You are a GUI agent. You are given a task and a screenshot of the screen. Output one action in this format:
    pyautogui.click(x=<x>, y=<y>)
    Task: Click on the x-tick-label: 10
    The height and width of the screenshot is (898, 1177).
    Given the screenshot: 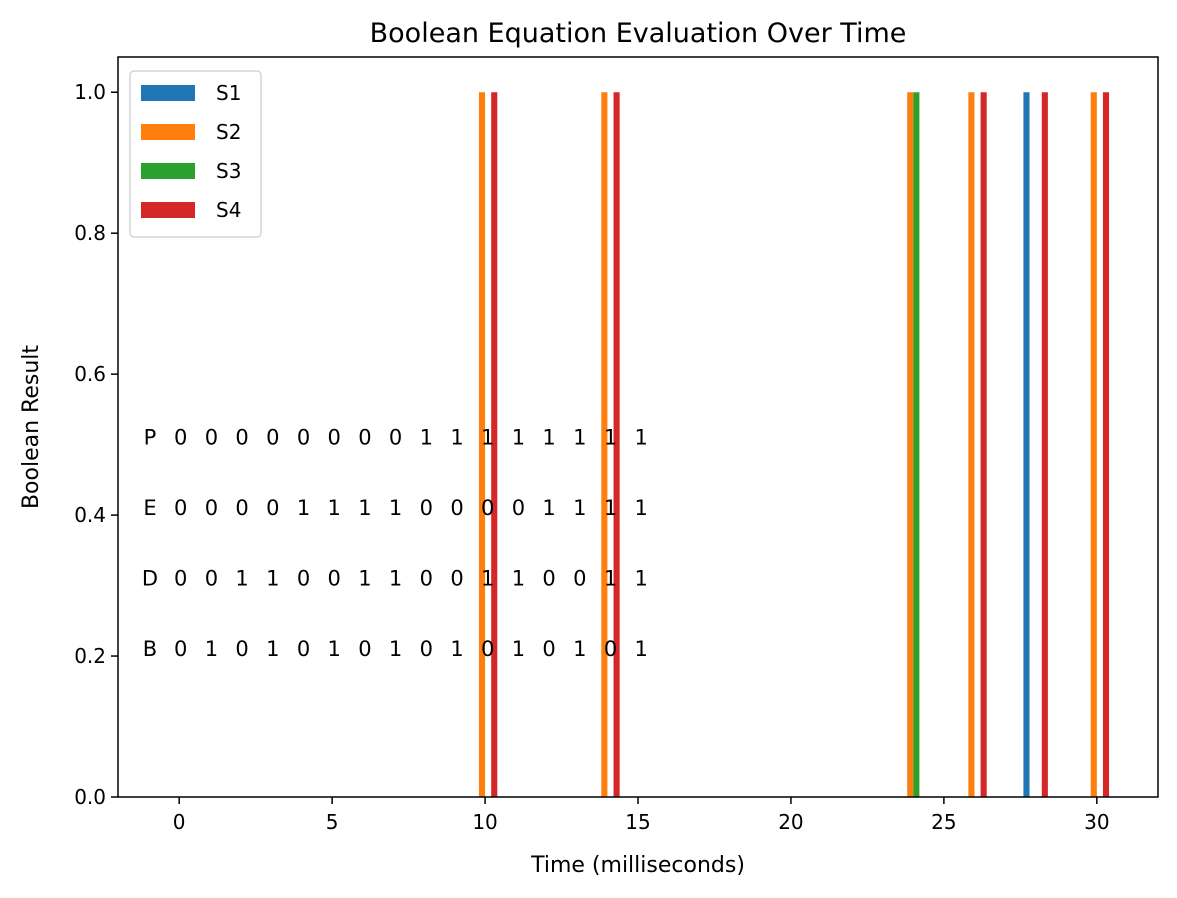 What is the action you would take?
    pyautogui.click(x=484, y=822)
    